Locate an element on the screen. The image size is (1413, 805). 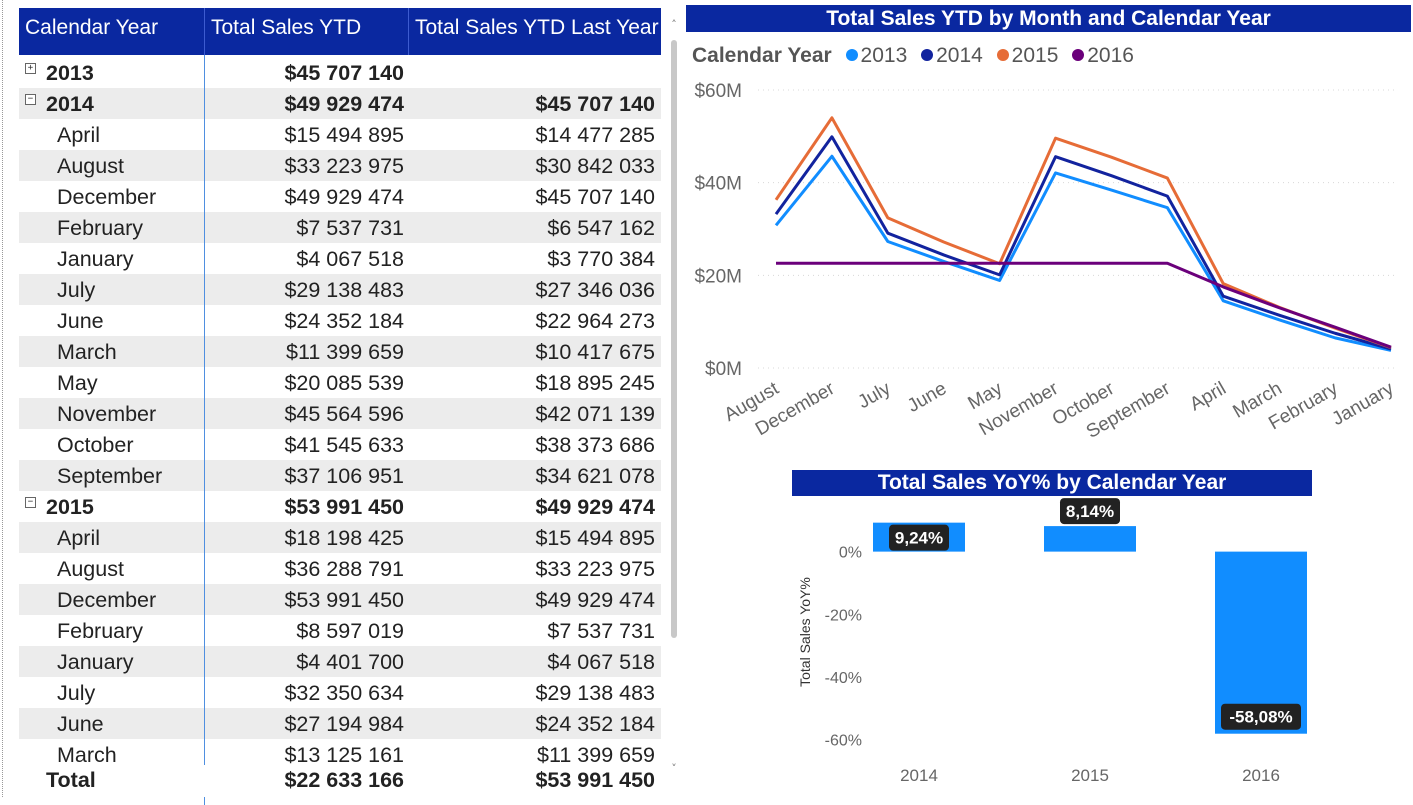
year-row: −2015 $53 991 450 $49 929 474 is located at coordinates (340, 506).